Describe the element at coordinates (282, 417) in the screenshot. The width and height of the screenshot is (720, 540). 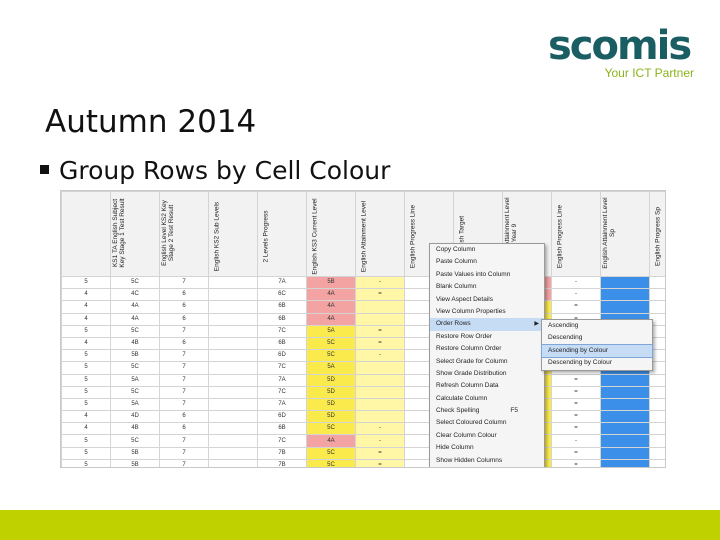
I see `grid-cell: 6D` at that location.